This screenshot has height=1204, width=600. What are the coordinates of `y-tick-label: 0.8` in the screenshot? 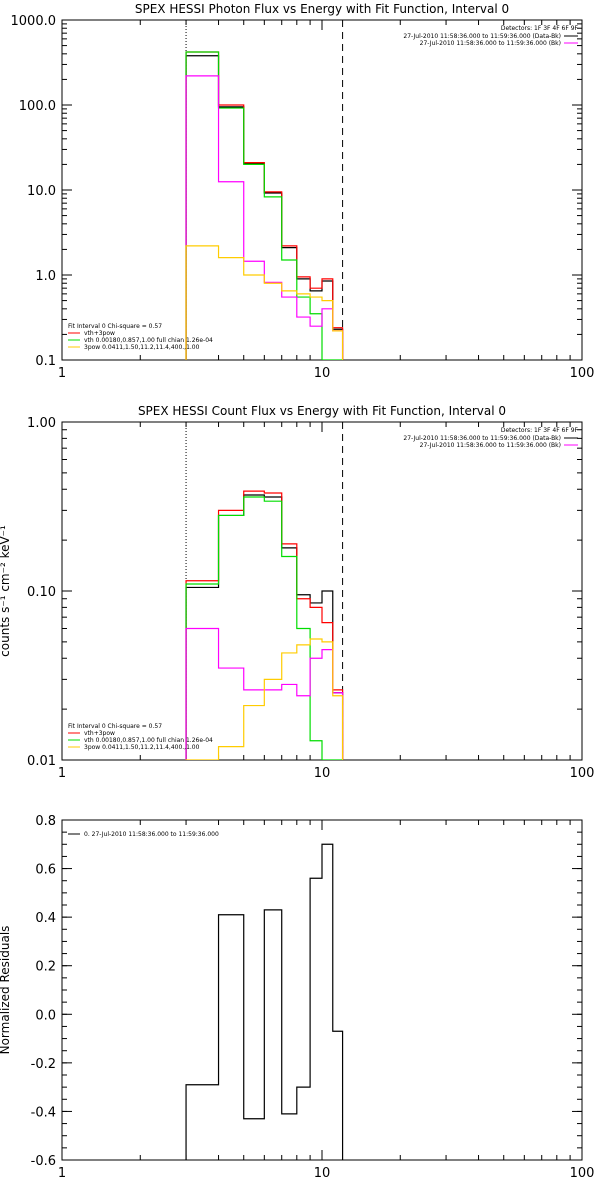 It's located at (45, 821).